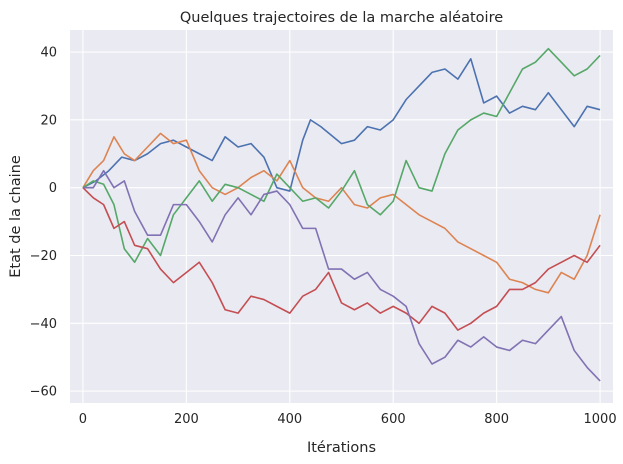  Describe the element at coordinates (341, 448) in the screenshot. I see `x-axis-label: Itérations` at that location.